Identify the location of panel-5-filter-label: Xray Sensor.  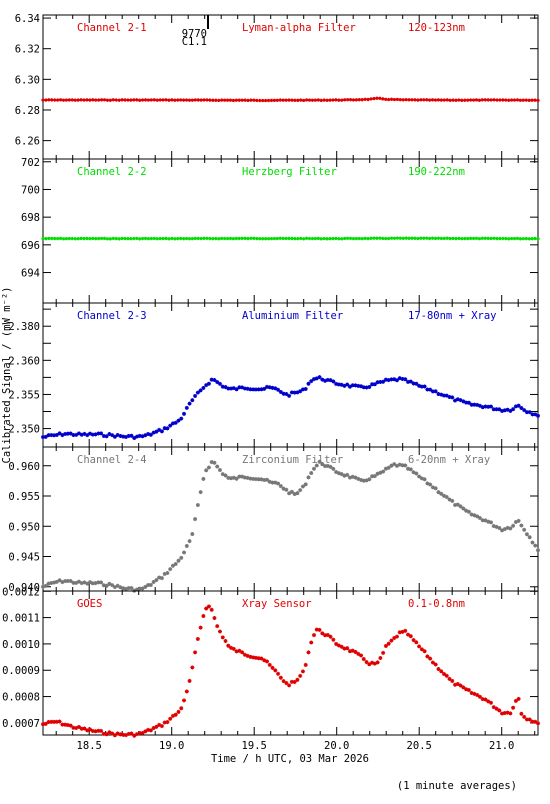
(277, 604).